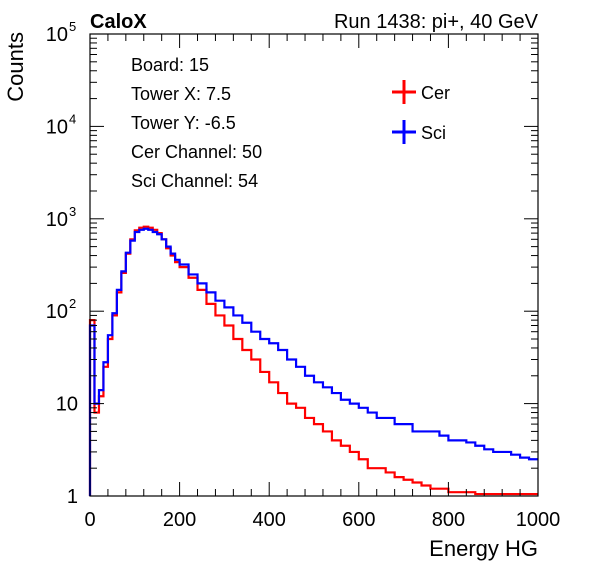  Describe the element at coordinates (72, 118) in the screenshot. I see `y-tick-exponent: 4` at that location.